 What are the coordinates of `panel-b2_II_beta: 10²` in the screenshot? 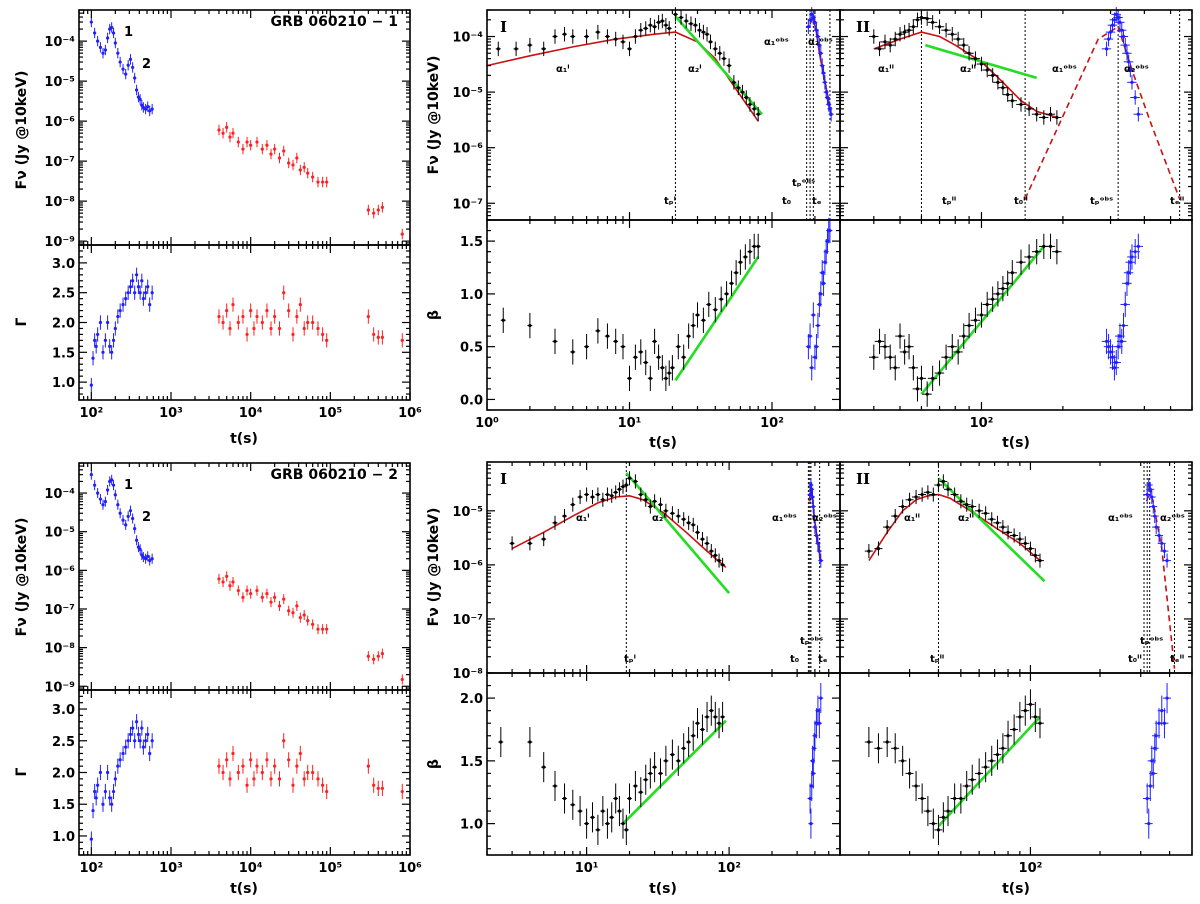 It's located at (1016, 774).